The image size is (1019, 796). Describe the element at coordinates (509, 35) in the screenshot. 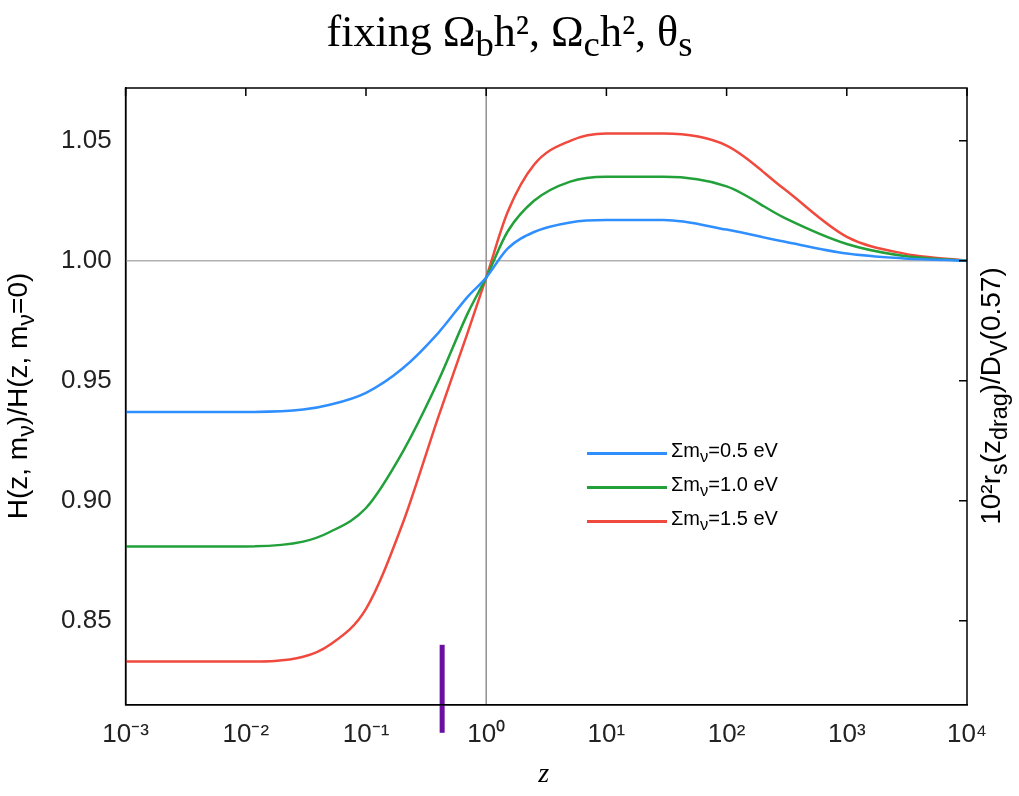

I see `chart-title: fixing Ω$_{b}$h², Ω$_{c}$h², θ$_{s}$` at that location.